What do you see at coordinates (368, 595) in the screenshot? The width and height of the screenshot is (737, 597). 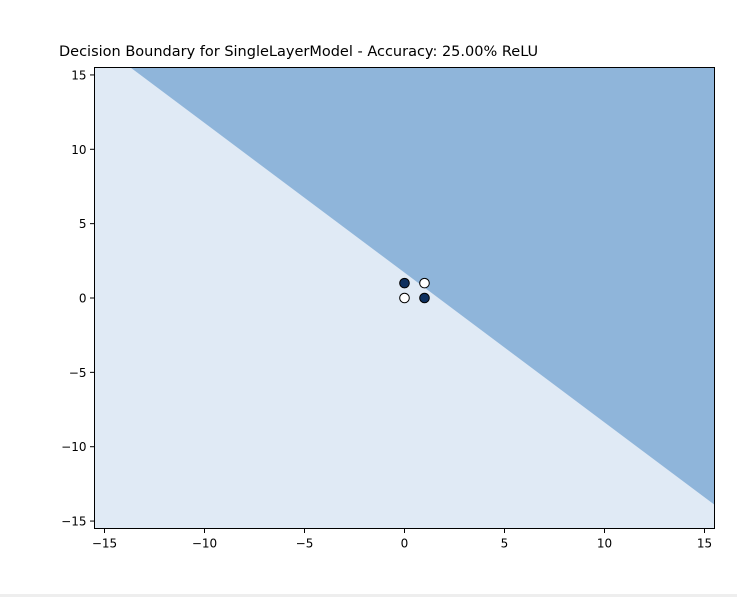 I see `bottom-divider` at bounding box center [368, 595].